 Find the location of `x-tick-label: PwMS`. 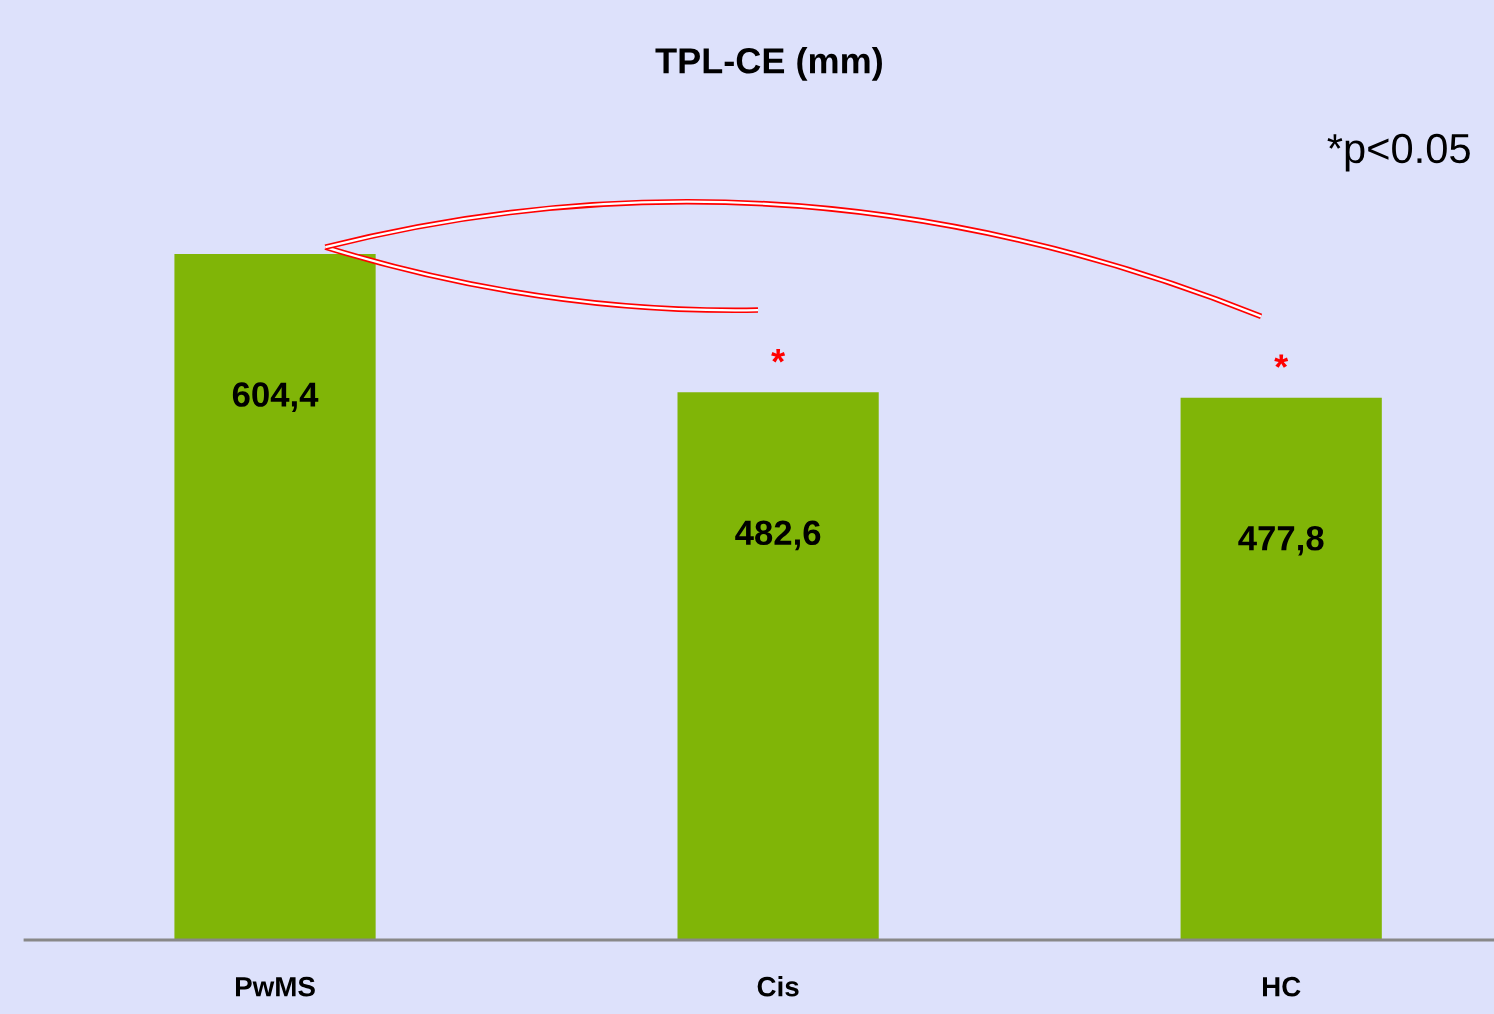

x-tick-label: PwMS is located at coordinates (275, 986).